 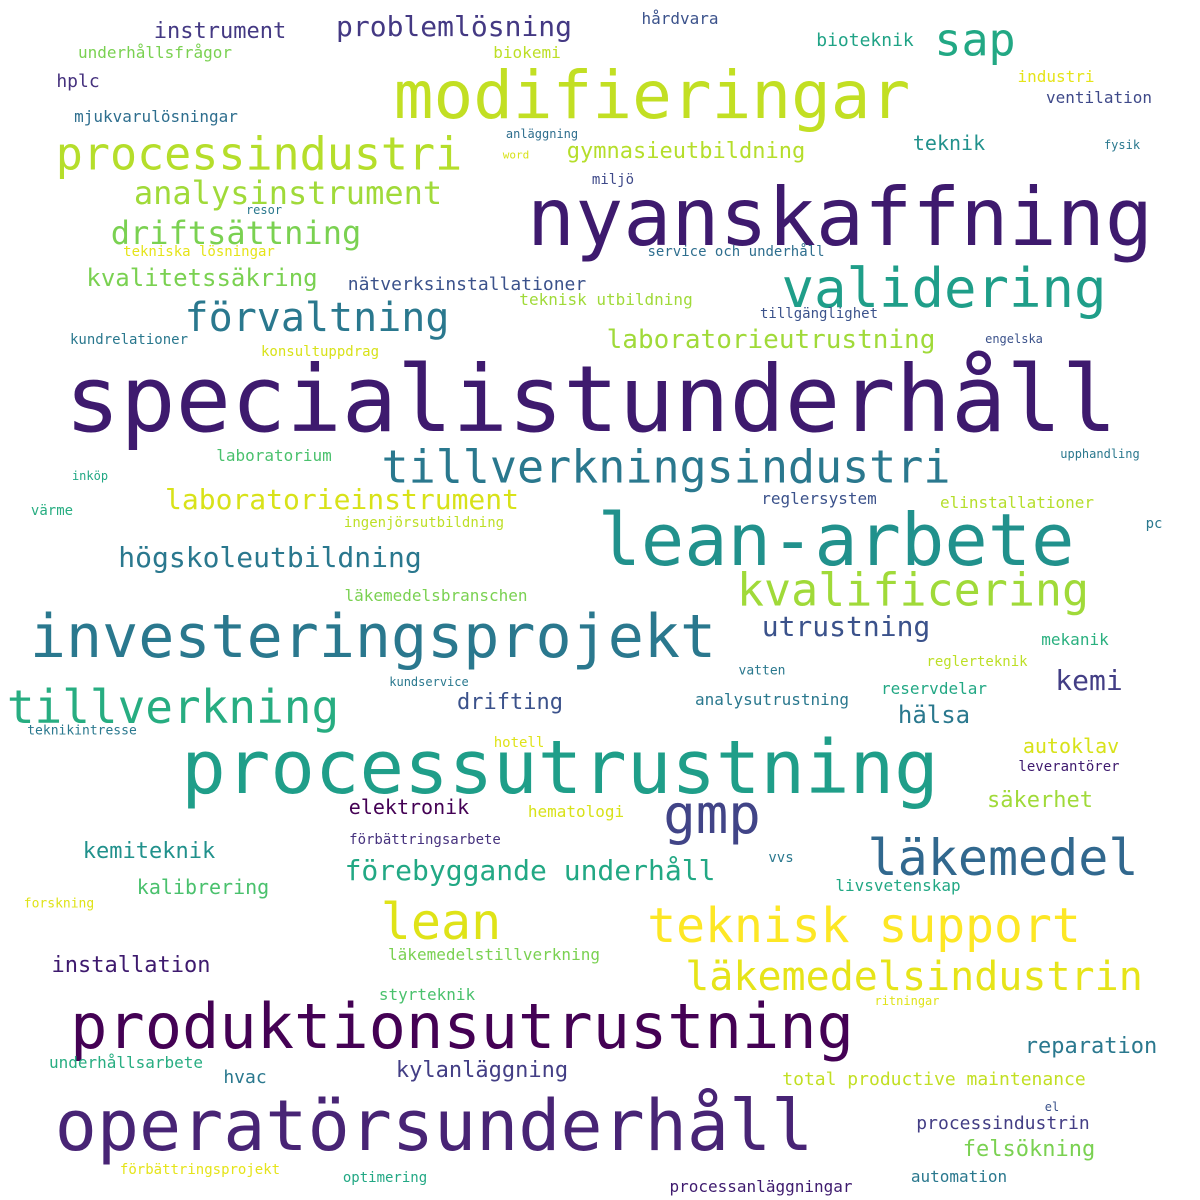 I want to click on cloud-word: kylanläggning, so click(x=482, y=1070).